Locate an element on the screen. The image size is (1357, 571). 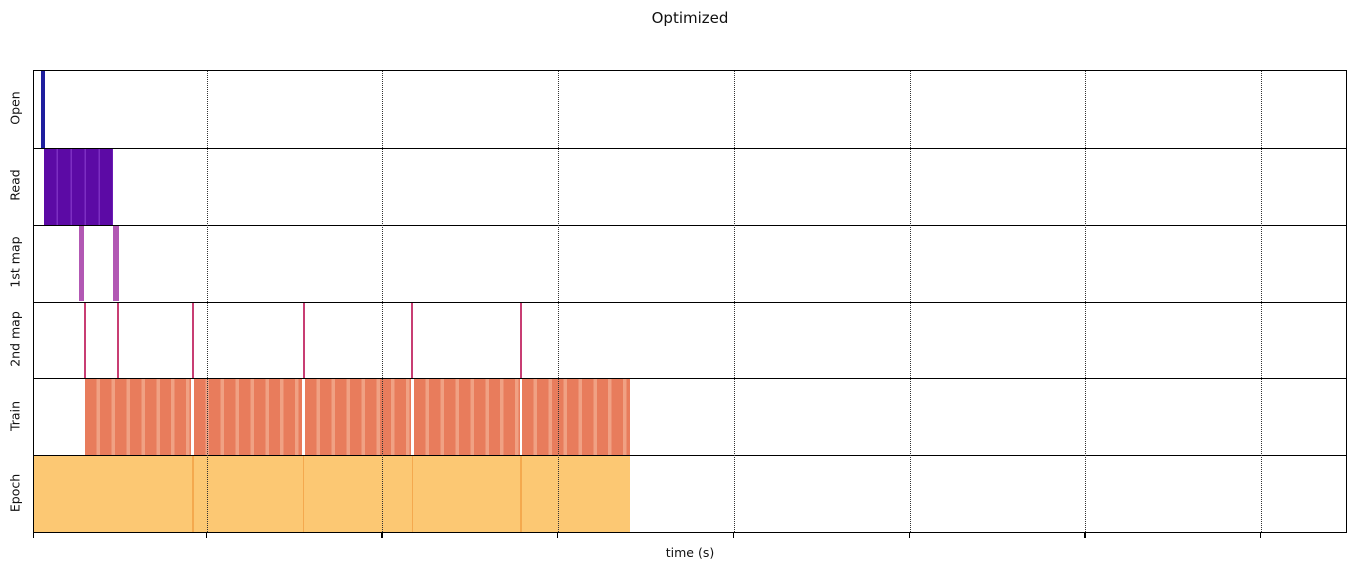
open-bar is located at coordinates (43, 109).